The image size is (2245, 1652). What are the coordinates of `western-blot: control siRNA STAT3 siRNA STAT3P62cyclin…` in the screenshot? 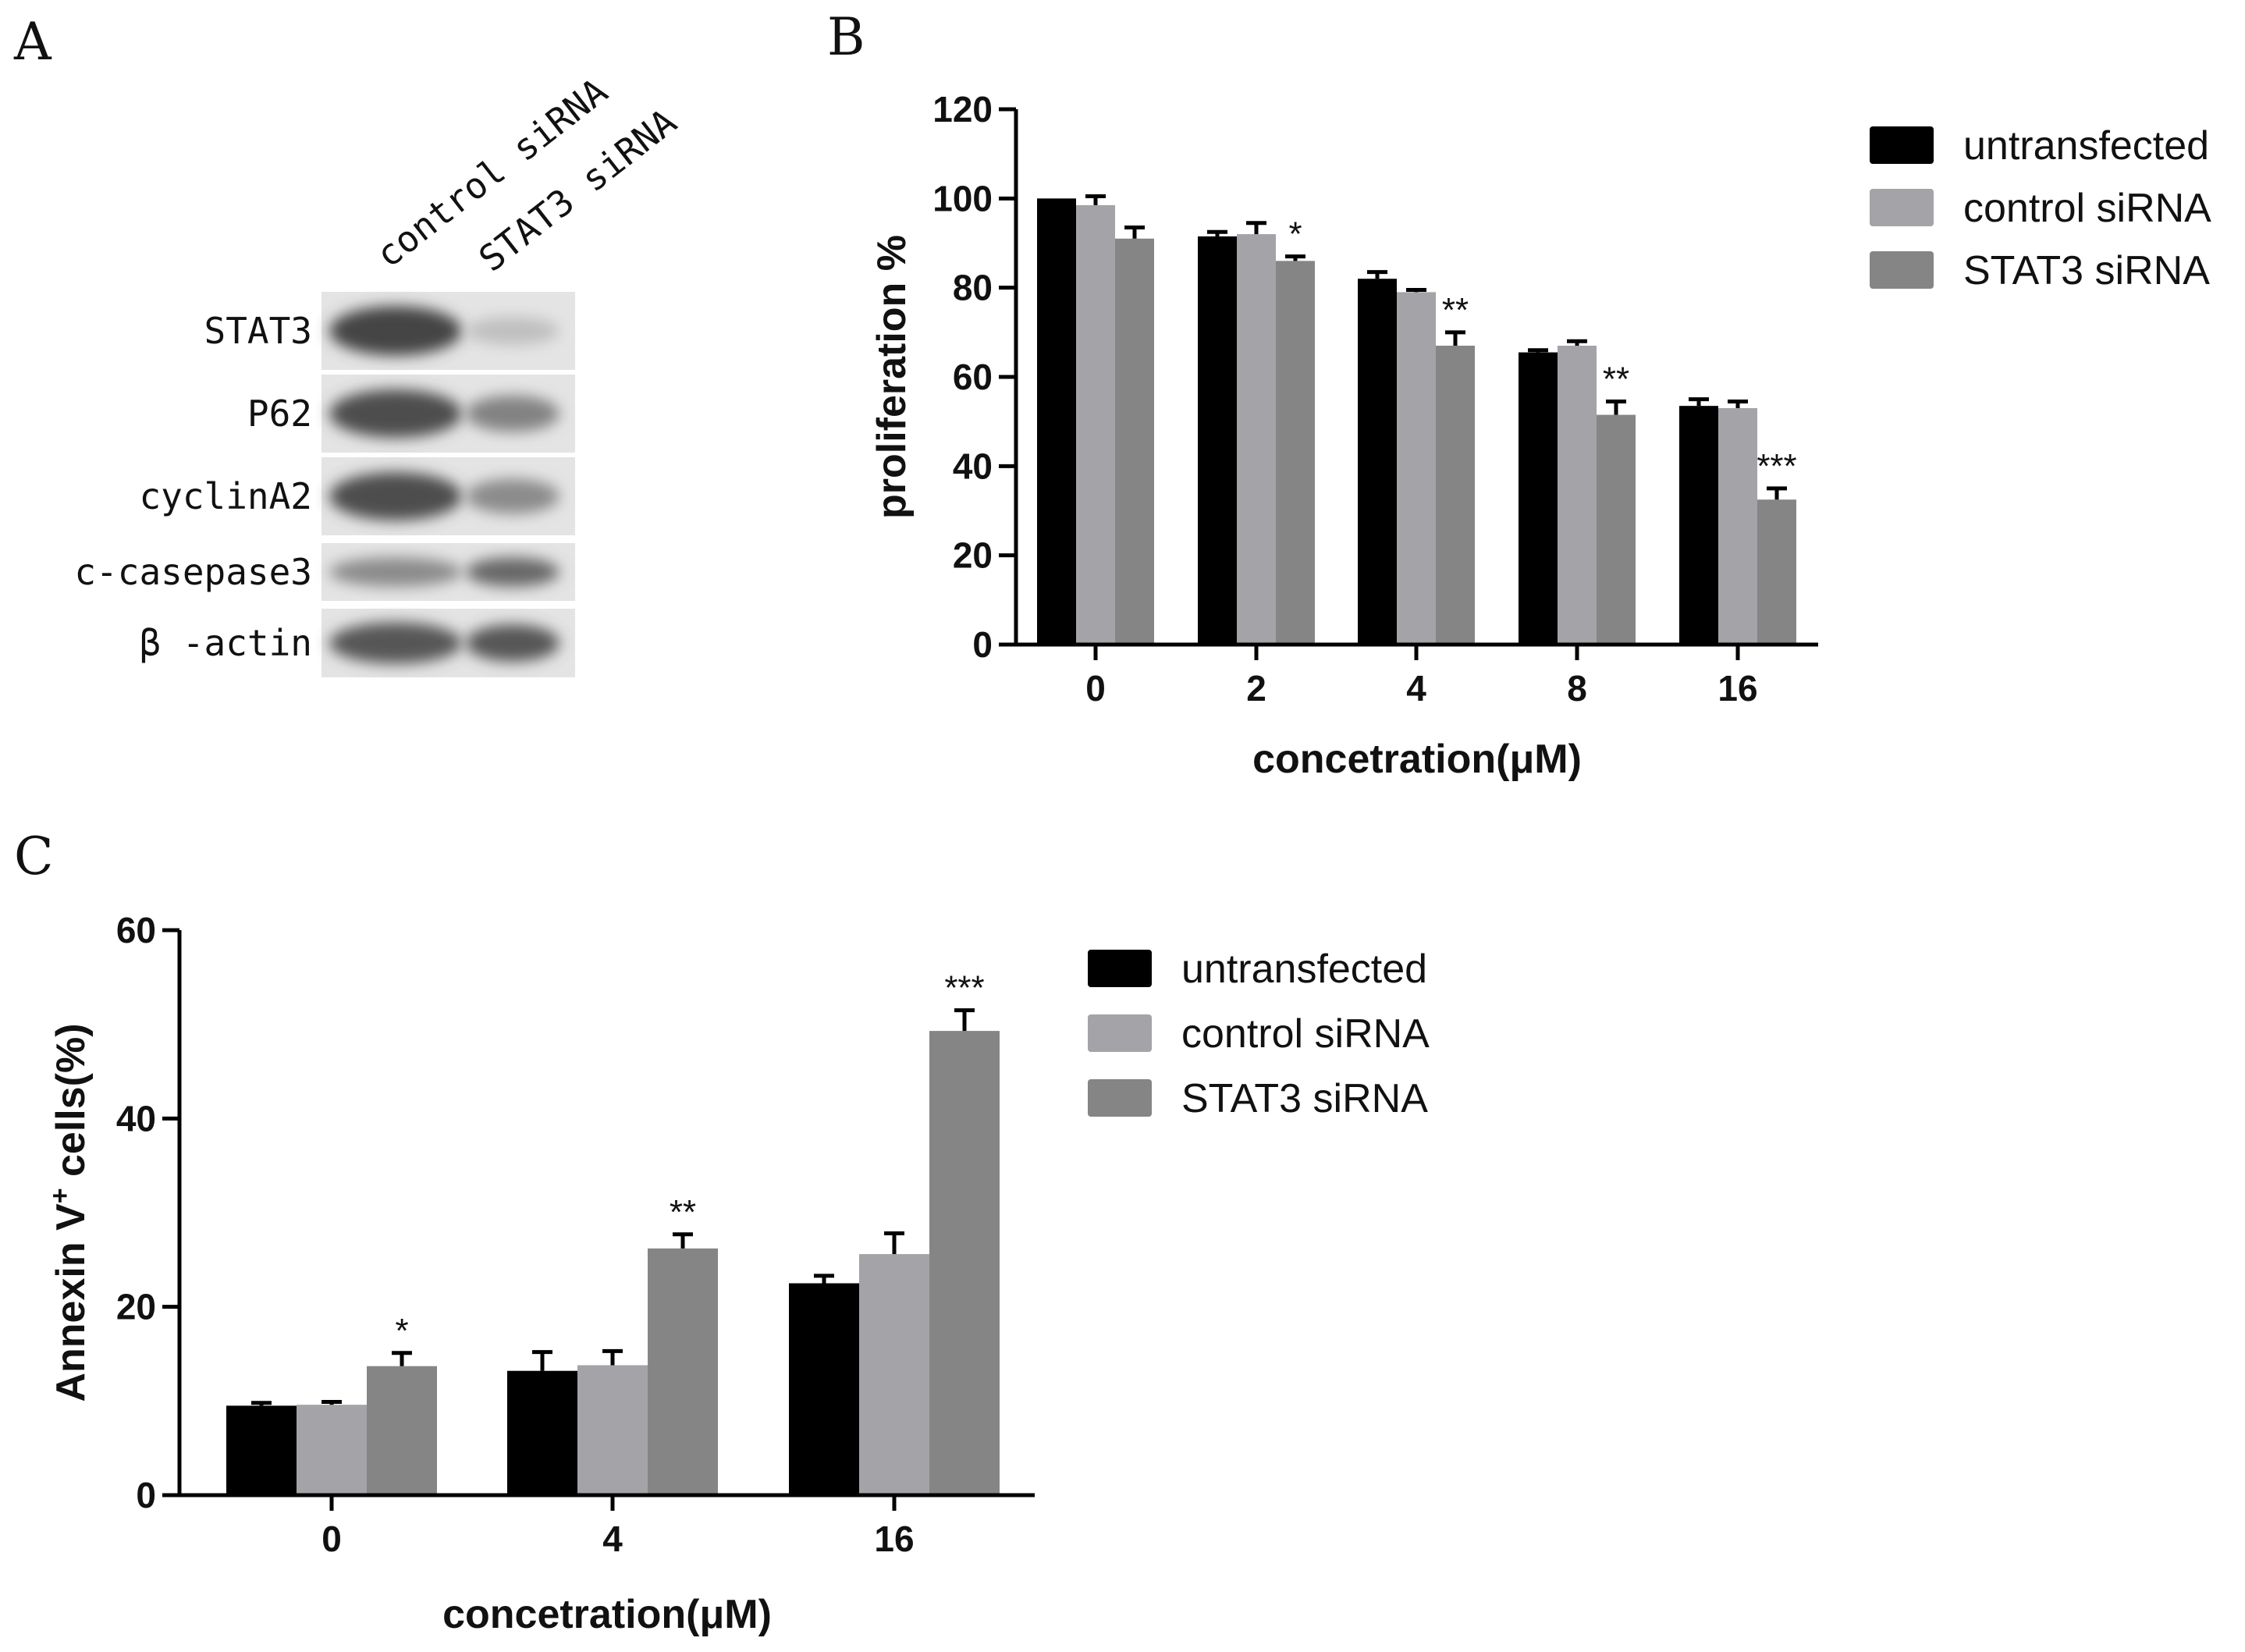 It's located at (379, 373).